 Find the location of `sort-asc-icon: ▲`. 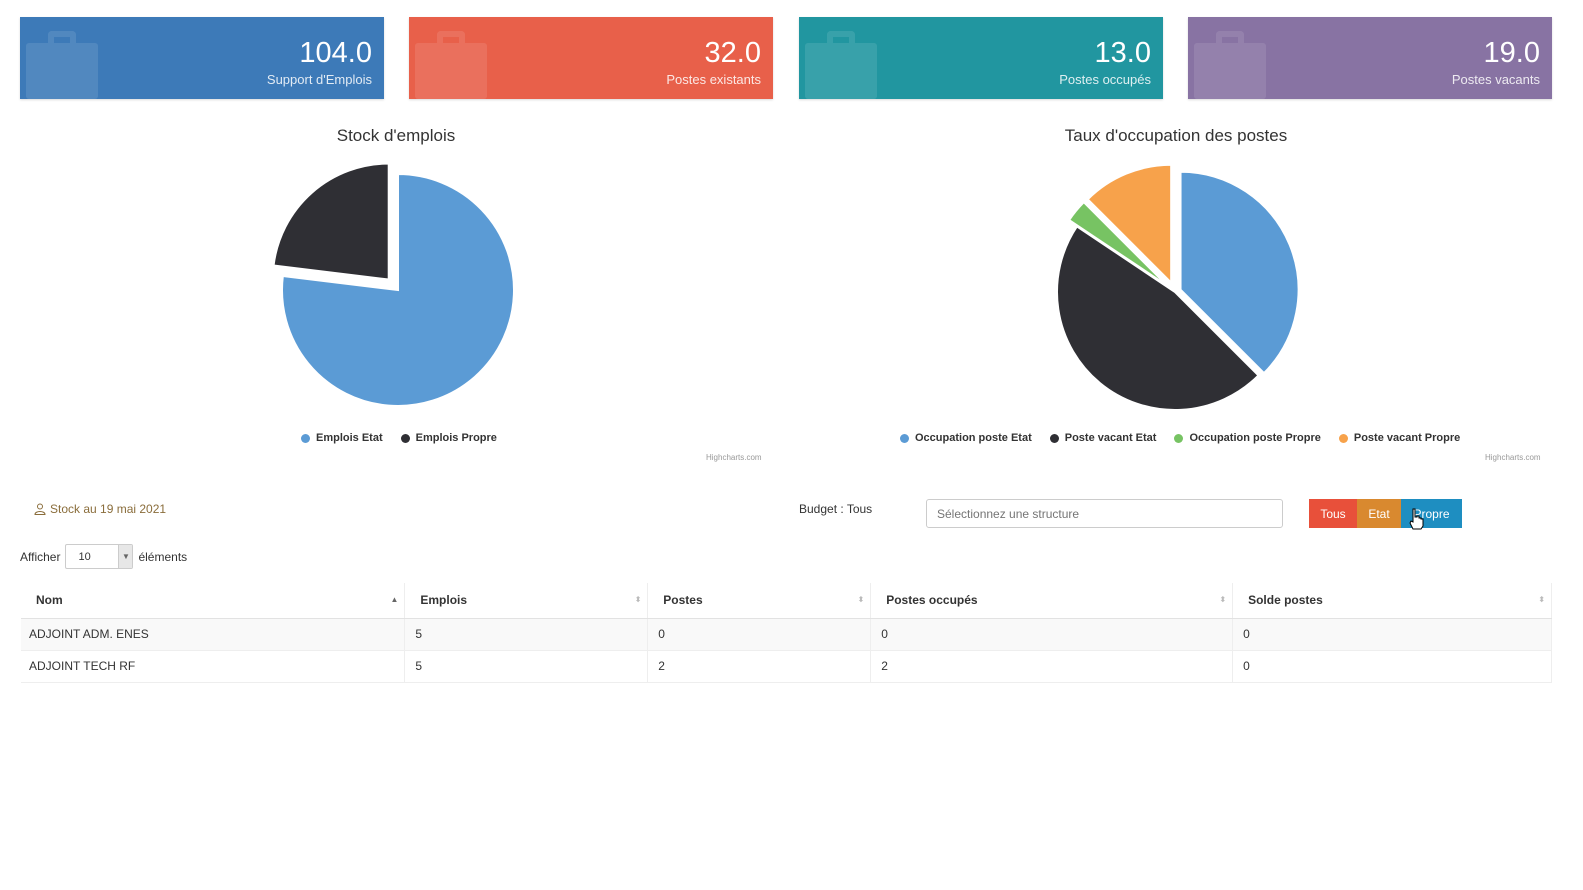

sort-asc-icon: ▲ is located at coordinates (394, 599).